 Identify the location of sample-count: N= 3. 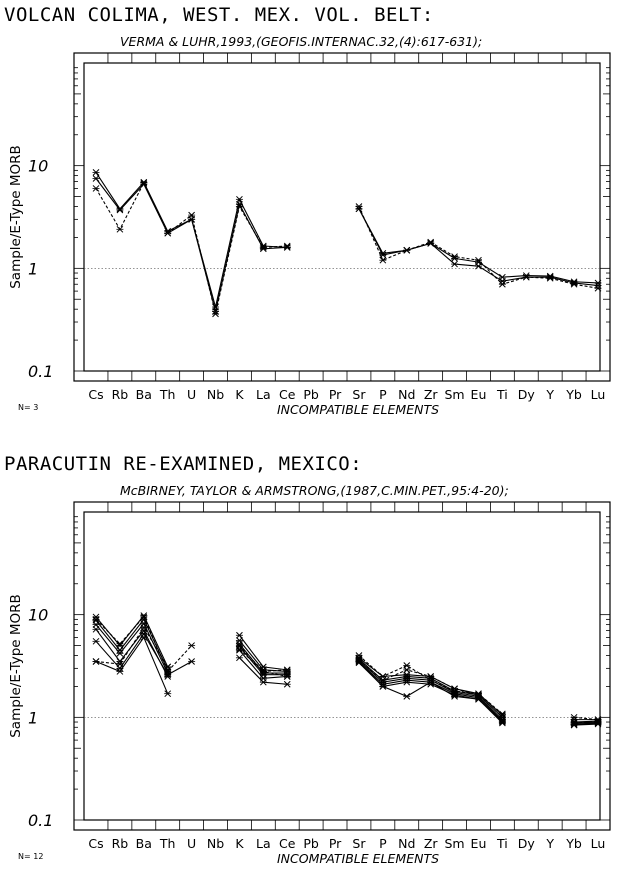
(28, 407).